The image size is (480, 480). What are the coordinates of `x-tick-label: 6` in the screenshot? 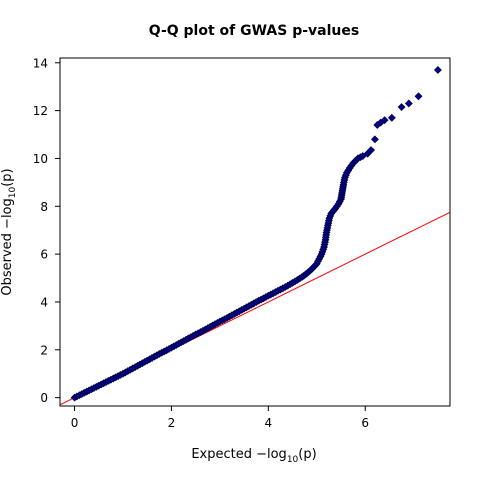 It's located at (365, 423).